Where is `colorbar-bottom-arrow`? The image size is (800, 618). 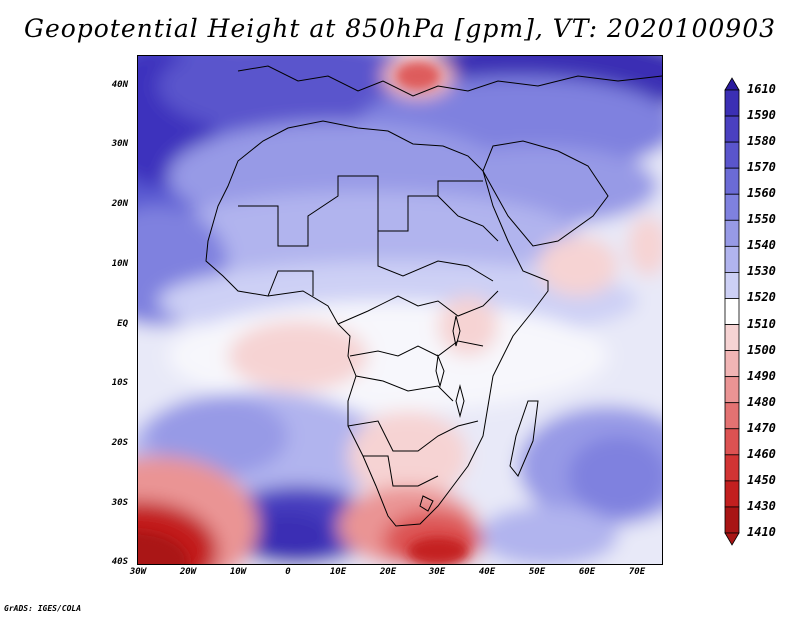
colorbar-bottom-arrow is located at coordinates (732, 539).